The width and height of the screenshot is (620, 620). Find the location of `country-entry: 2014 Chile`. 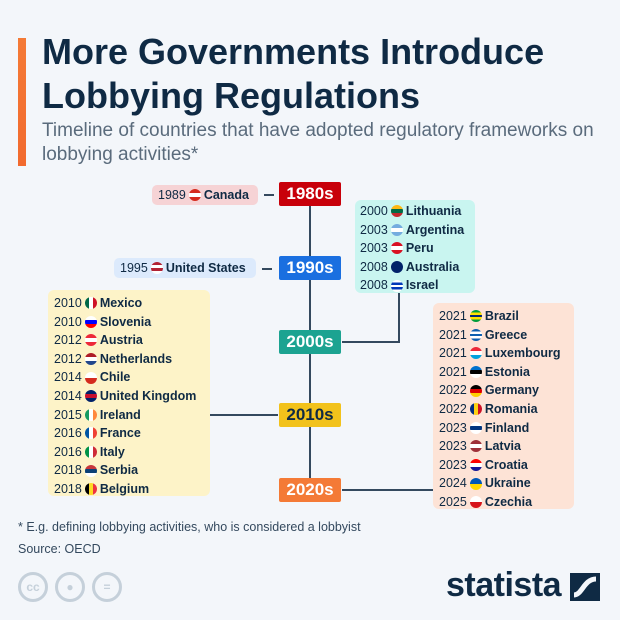

country-entry: 2014 Chile is located at coordinates (129, 377).